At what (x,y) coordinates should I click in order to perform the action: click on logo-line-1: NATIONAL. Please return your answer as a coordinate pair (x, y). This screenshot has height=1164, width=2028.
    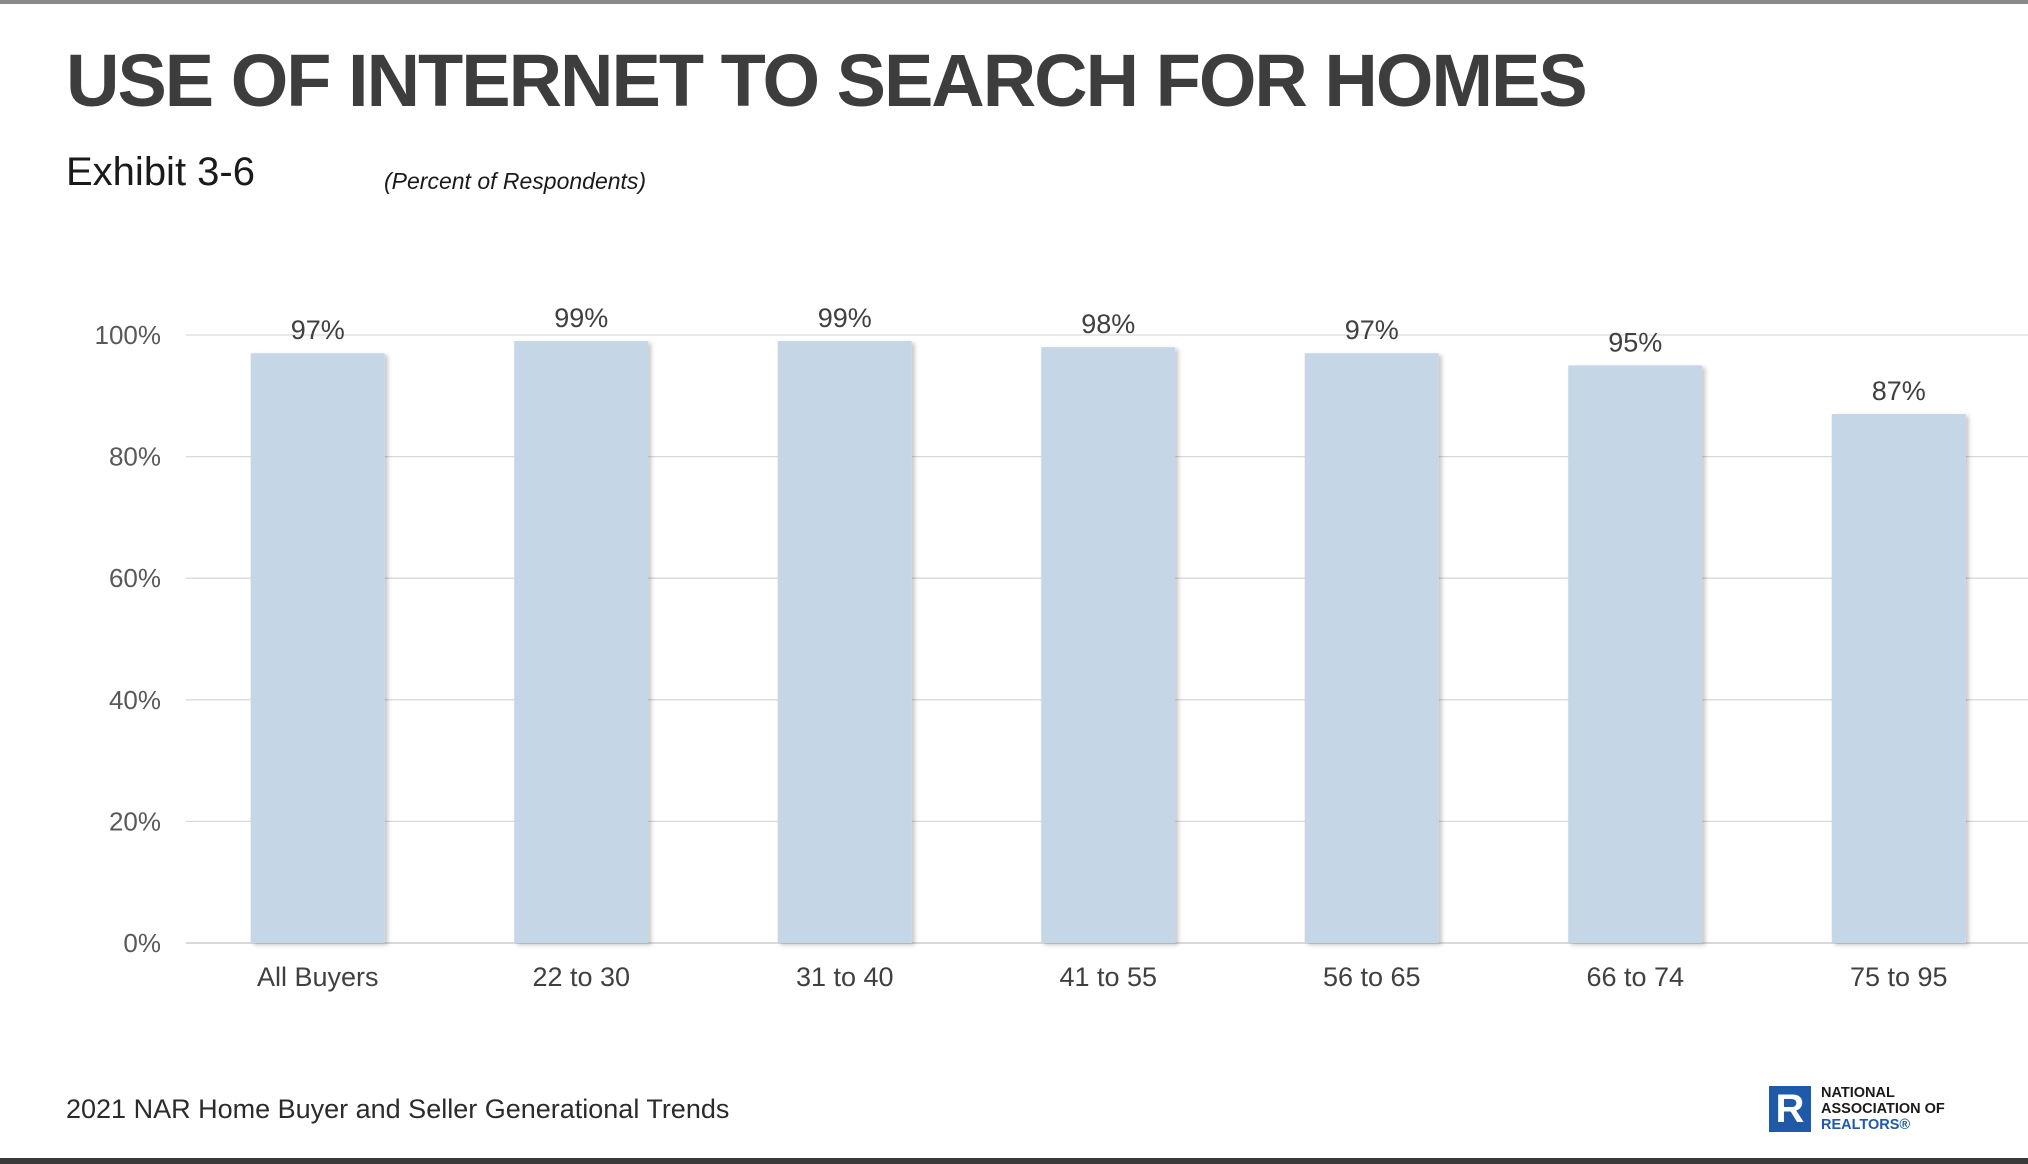
    Looking at the image, I should click on (1858, 1093).